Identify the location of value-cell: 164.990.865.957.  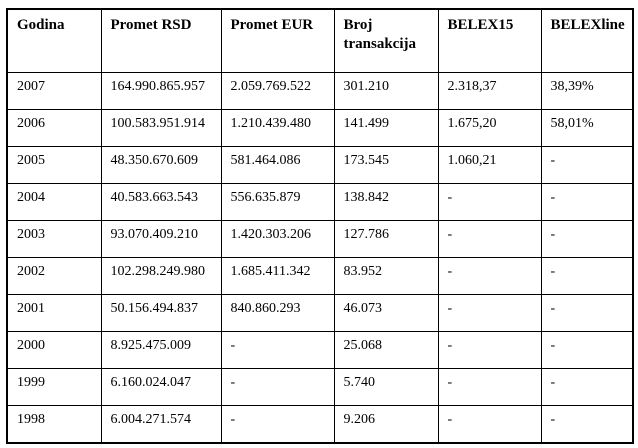
(161, 91).